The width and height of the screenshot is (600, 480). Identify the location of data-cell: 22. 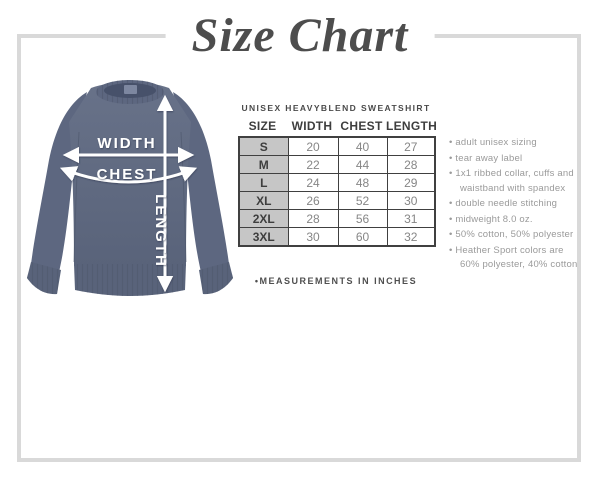
(313, 164).